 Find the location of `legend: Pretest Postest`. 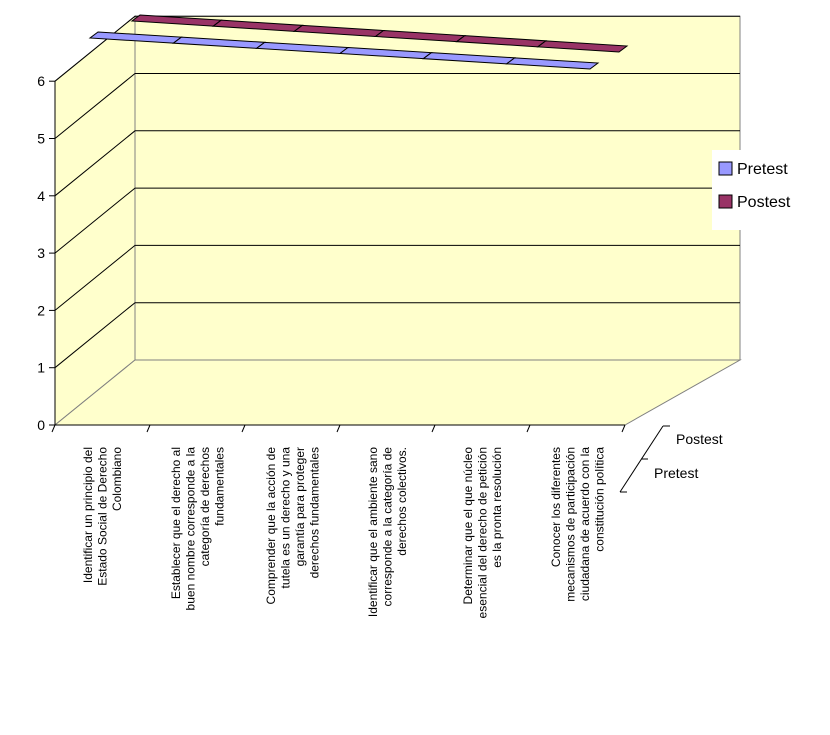

legend: Pretest Postest is located at coordinates (771, 190).